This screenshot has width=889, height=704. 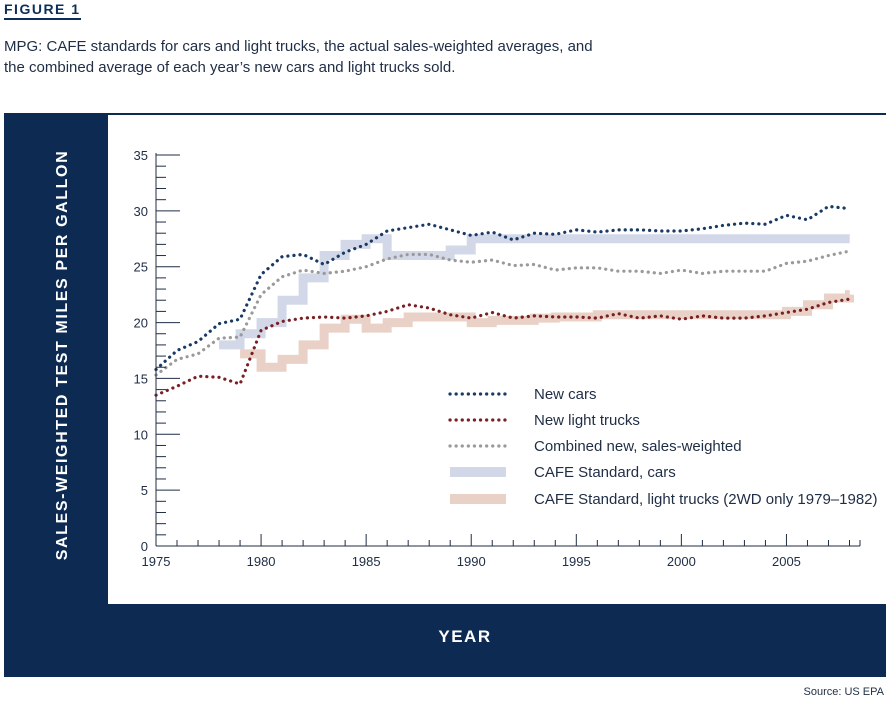 I want to click on x-tick-label-2000: 2000, so click(x=681, y=561).